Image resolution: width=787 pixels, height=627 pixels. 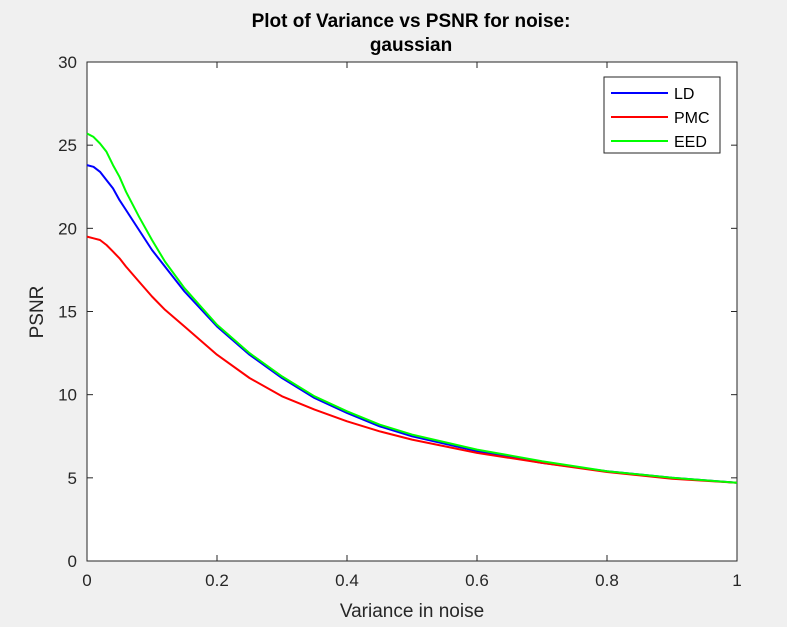 I want to click on y-axis-label: PSNR, so click(x=37, y=312).